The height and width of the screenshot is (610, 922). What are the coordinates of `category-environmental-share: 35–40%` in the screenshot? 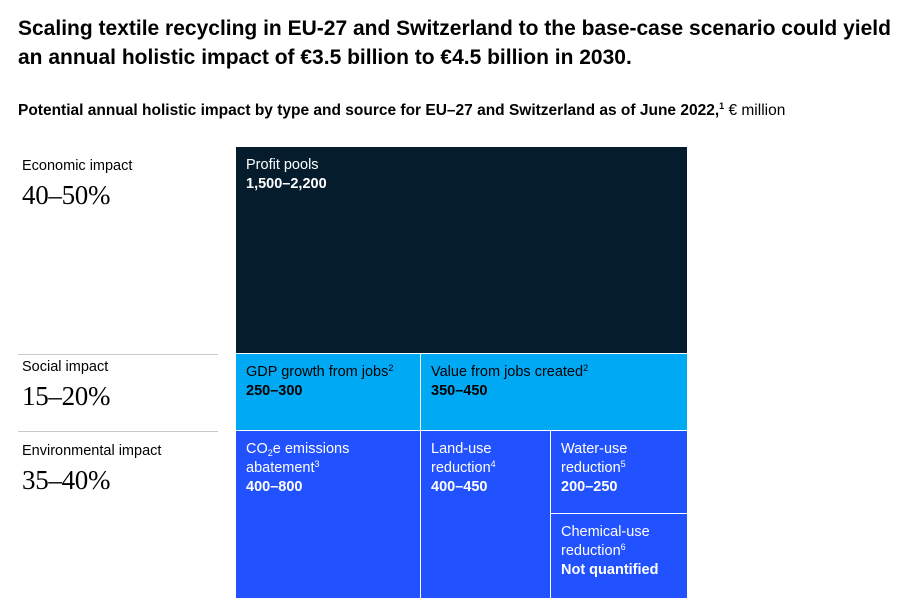 It's located at (66, 480).